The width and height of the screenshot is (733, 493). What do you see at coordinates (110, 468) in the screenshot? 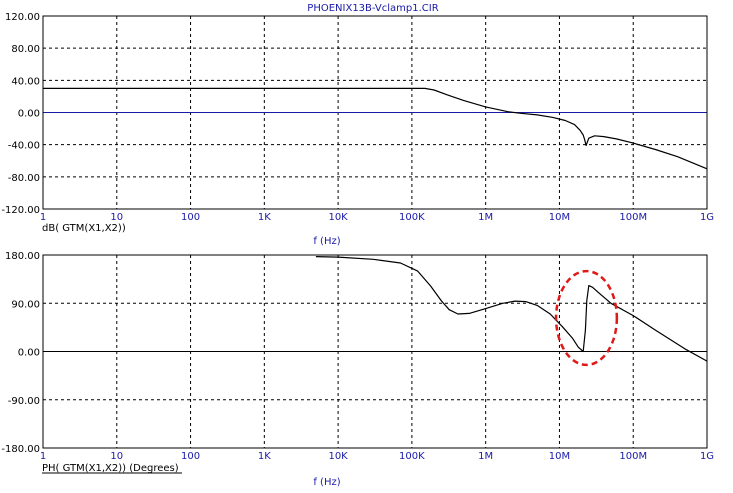
I see `trace-label: PH( GTM(X1,X2)) (Degrees)` at bounding box center [110, 468].